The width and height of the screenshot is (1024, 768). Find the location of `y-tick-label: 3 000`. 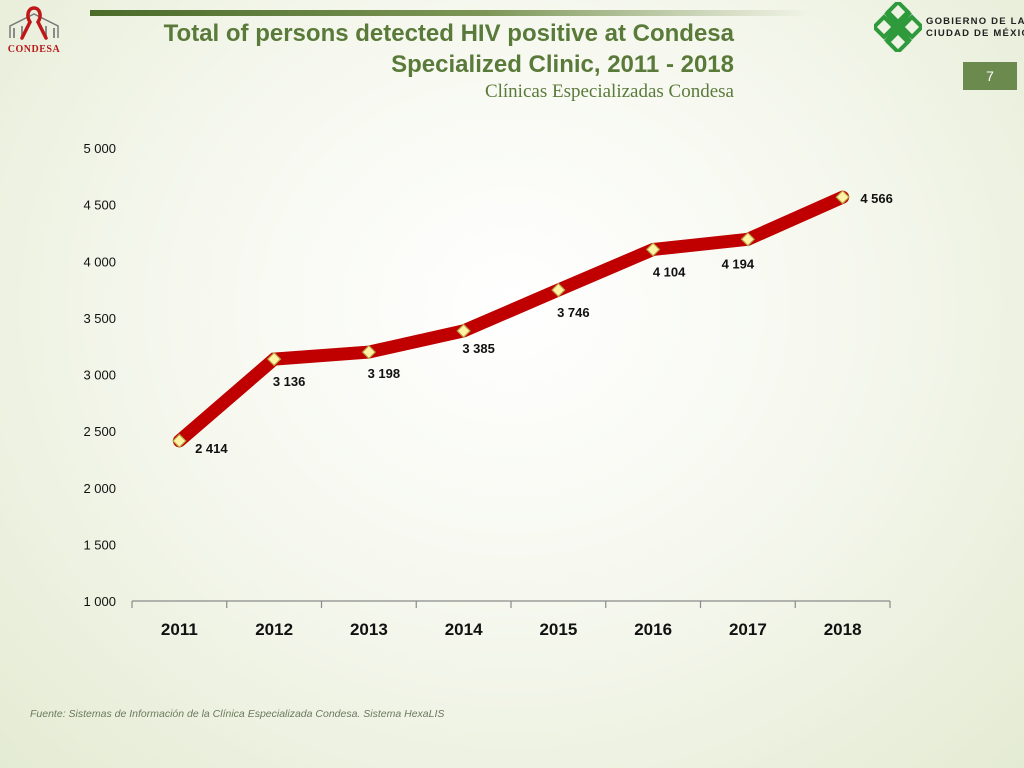

y-tick-label: 3 000 is located at coordinates (99, 375).